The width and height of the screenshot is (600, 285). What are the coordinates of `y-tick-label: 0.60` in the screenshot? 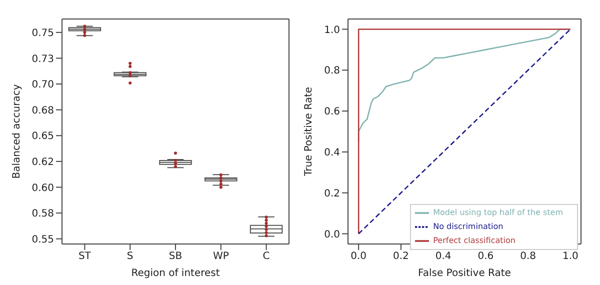 It's located at (43, 188).